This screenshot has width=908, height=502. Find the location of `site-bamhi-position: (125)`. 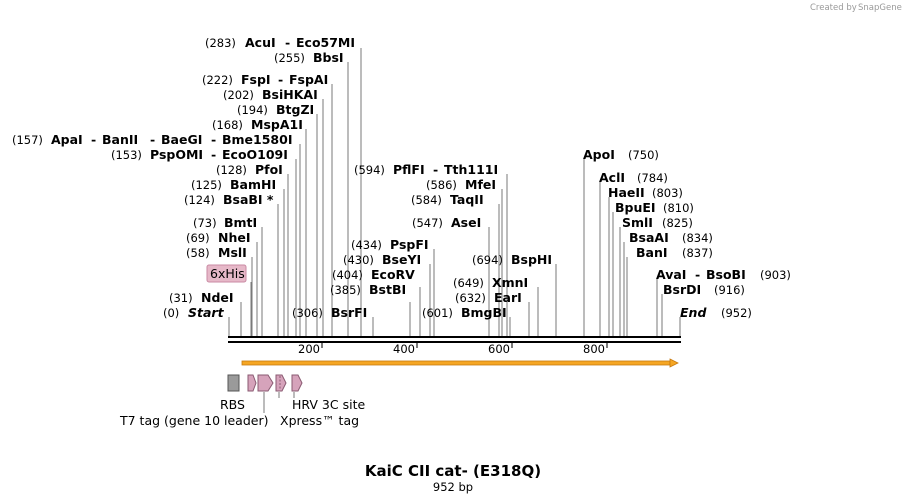

site-bamhi-position: (125) is located at coordinates (206, 185).